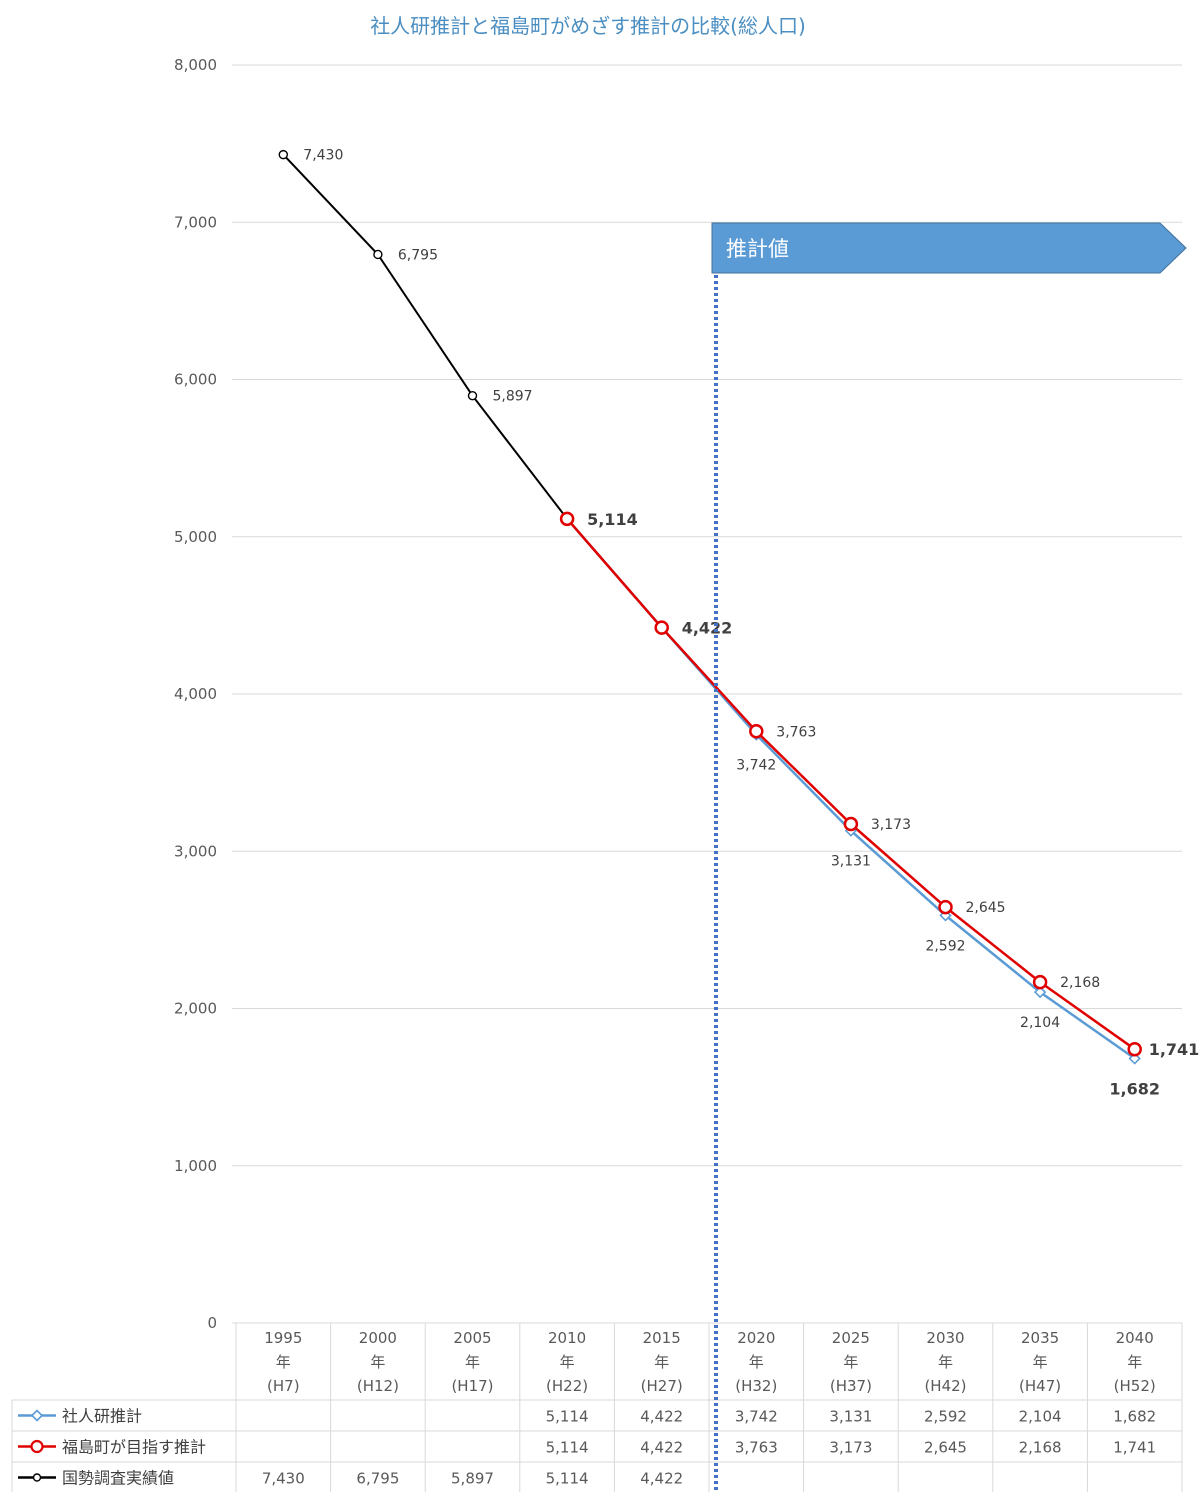 This screenshot has height=1496, width=1202. I want to click on data-label: 2,104, so click(1040, 1023).